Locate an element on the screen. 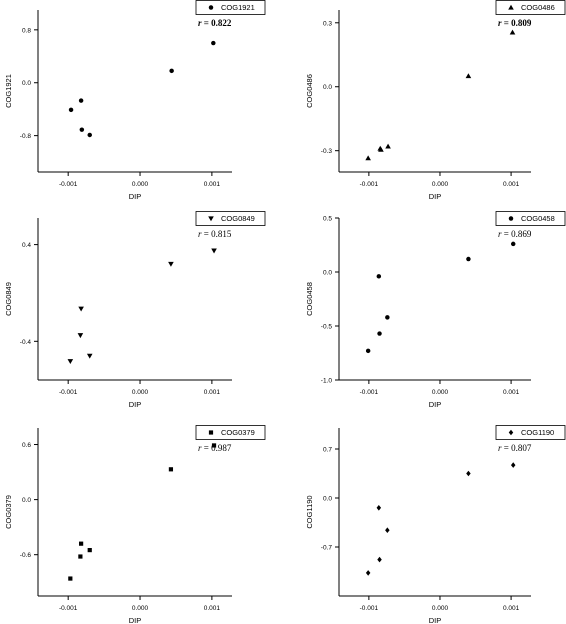  legend-label: COG1921 is located at coordinates (238, 7).